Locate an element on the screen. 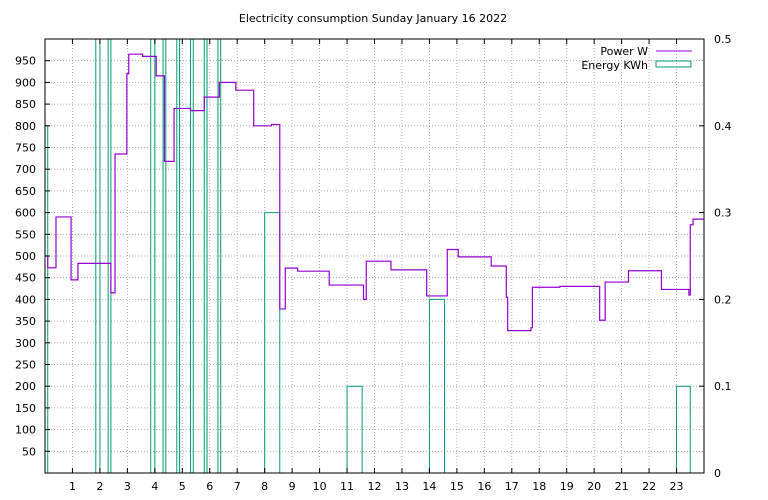 This screenshot has height=500, width=768. y-tick-label: 650 is located at coordinates (25, 191).